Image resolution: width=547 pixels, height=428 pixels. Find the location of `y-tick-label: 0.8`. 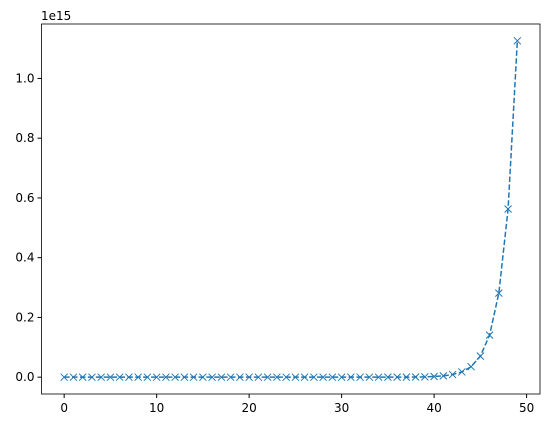

y-tick-label: 0.8 is located at coordinates (24, 138).